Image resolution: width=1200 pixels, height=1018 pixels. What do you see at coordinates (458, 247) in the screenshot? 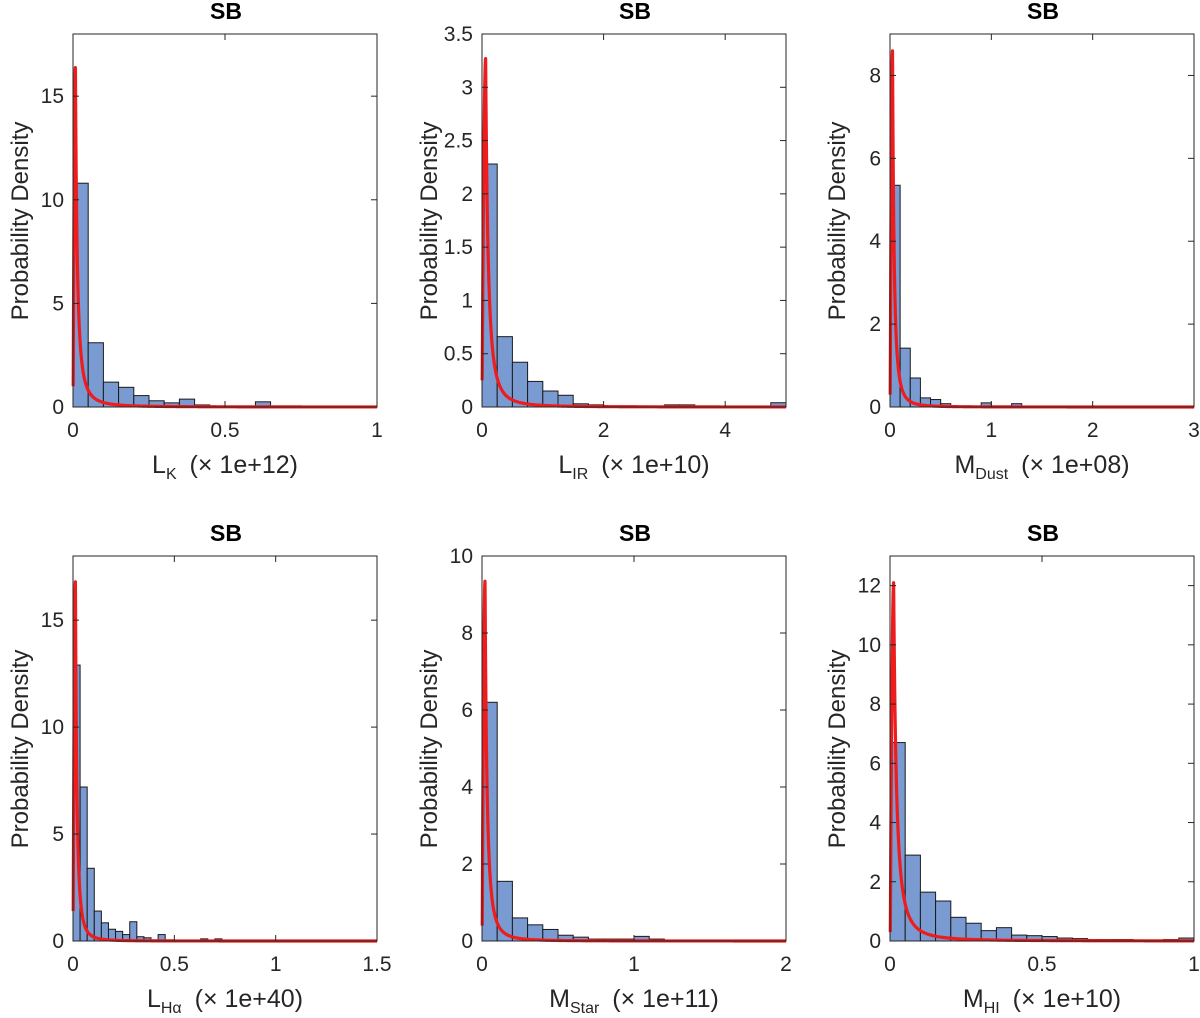
I see `y-tick-label: 1.5` at bounding box center [458, 247].